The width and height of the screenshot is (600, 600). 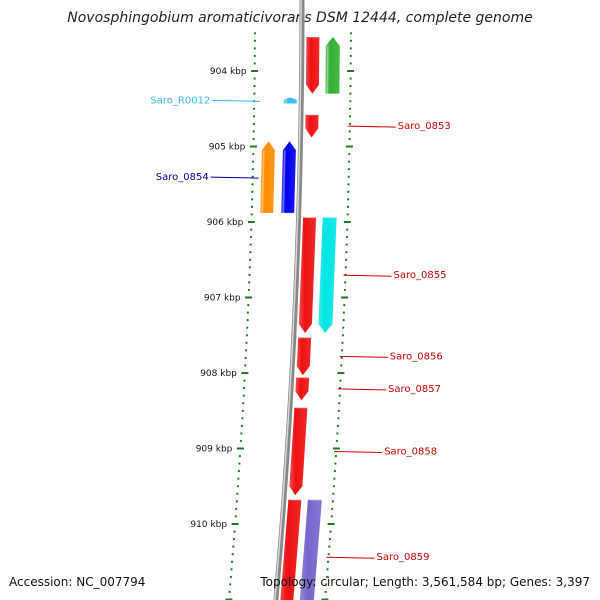 I want to click on tick-label: 909 kbp, so click(x=214, y=450).